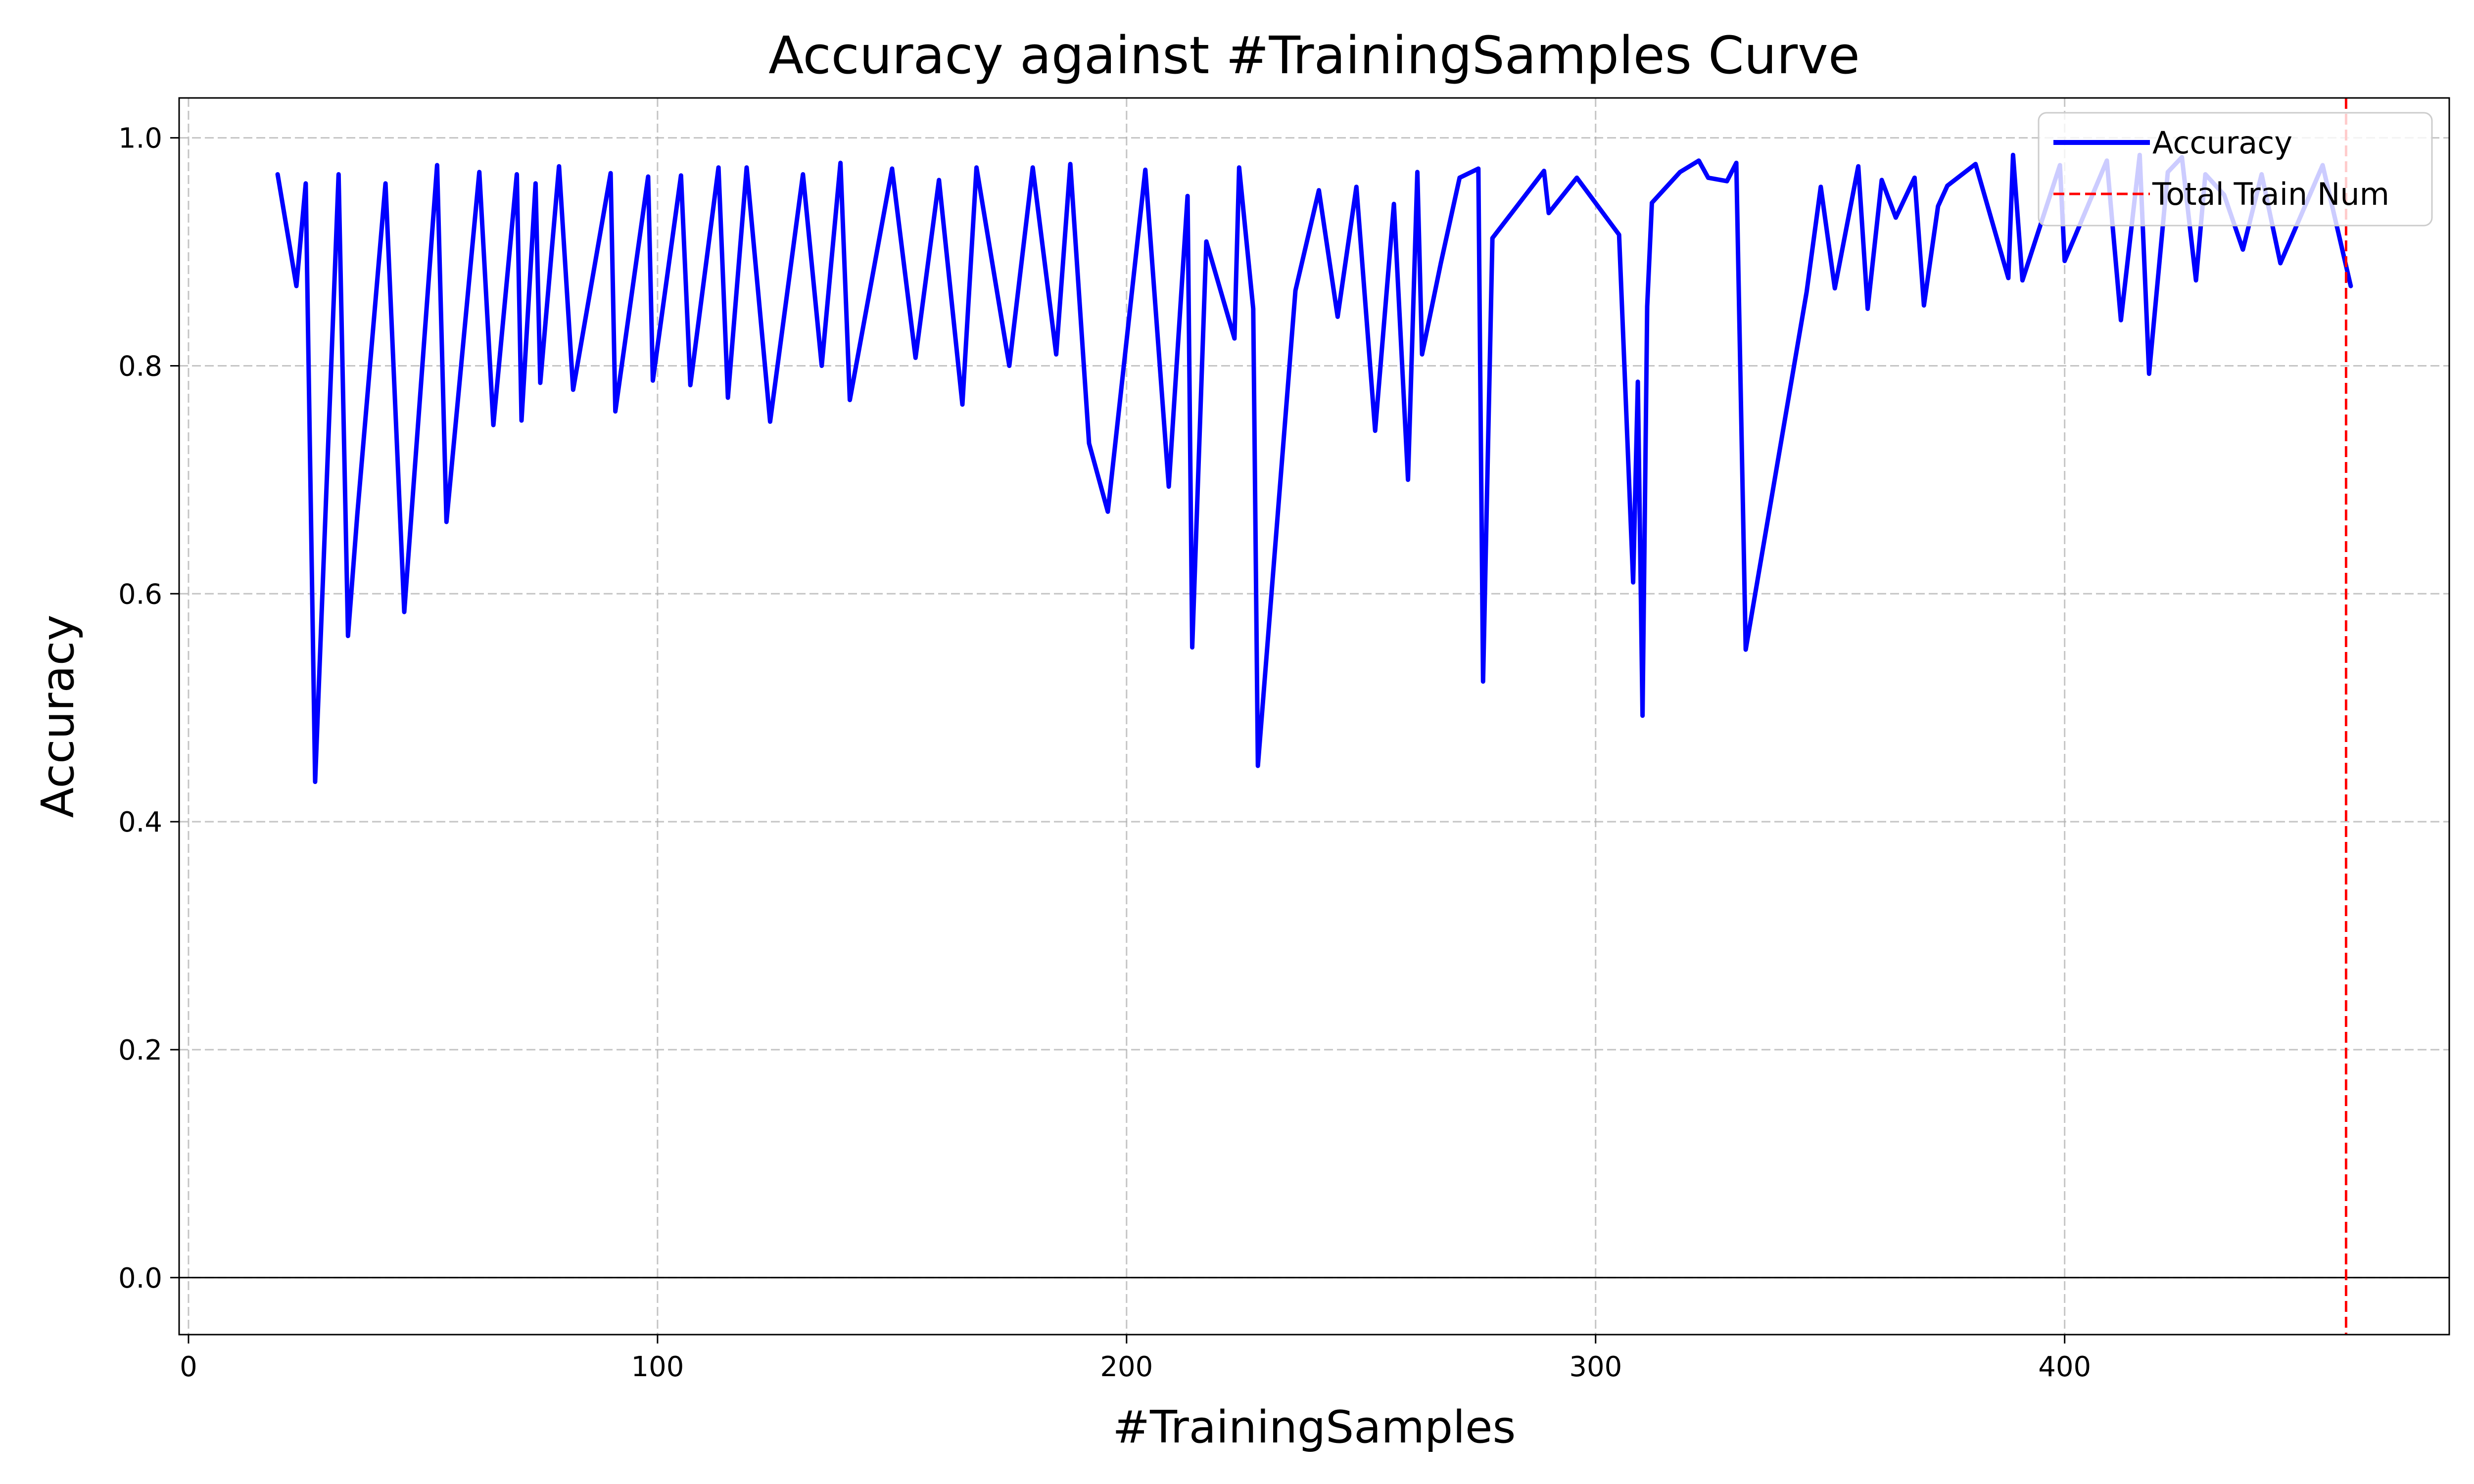 The width and height of the screenshot is (2474, 1484). What do you see at coordinates (58, 716) in the screenshot?
I see `y-axis-title: Accuracy` at bounding box center [58, 716].